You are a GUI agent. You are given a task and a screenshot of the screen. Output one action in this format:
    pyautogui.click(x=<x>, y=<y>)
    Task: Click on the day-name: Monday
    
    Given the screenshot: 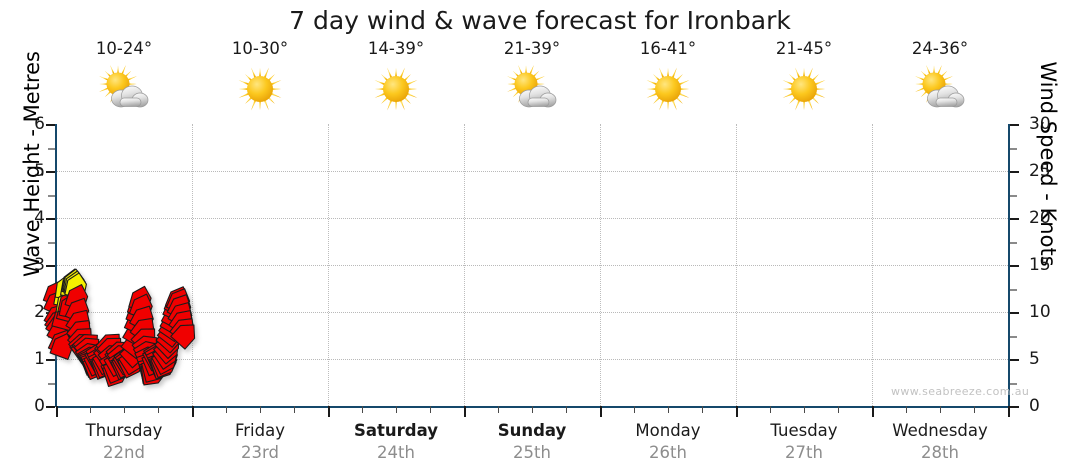 What is the action you would take?
    pyautogui.click(x=668, y=430)
    